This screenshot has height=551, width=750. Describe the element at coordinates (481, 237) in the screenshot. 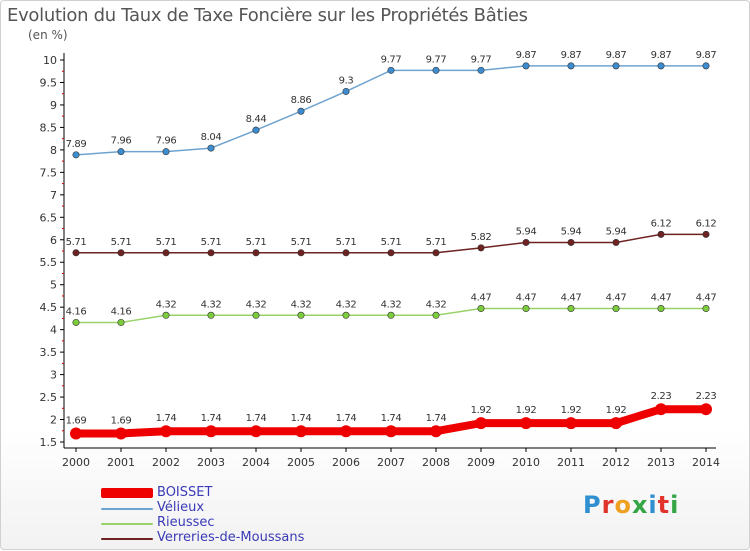

I see `data-label: 5.82` at that location.